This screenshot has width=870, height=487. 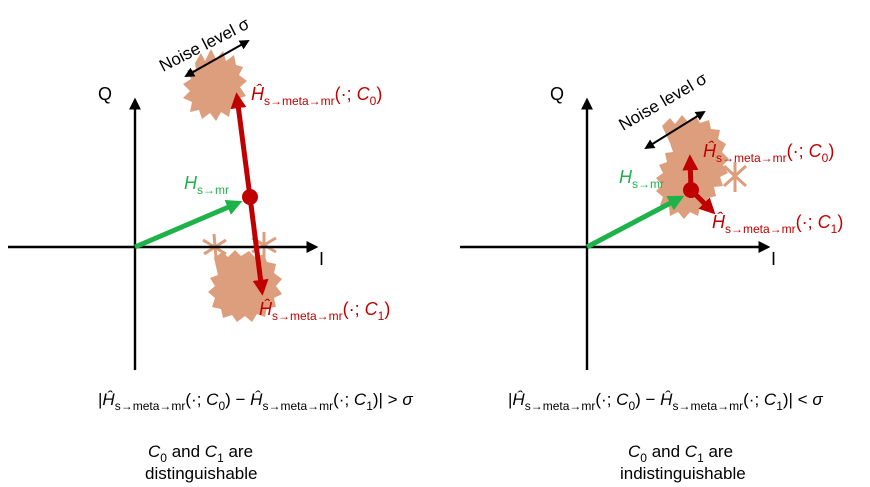 What do you see at coordinates (324, 311) in the screenshot?
I see `left-hat-c1-label: Ĥs→meta→mr(·; C1)` at bounding box center [324, 311].